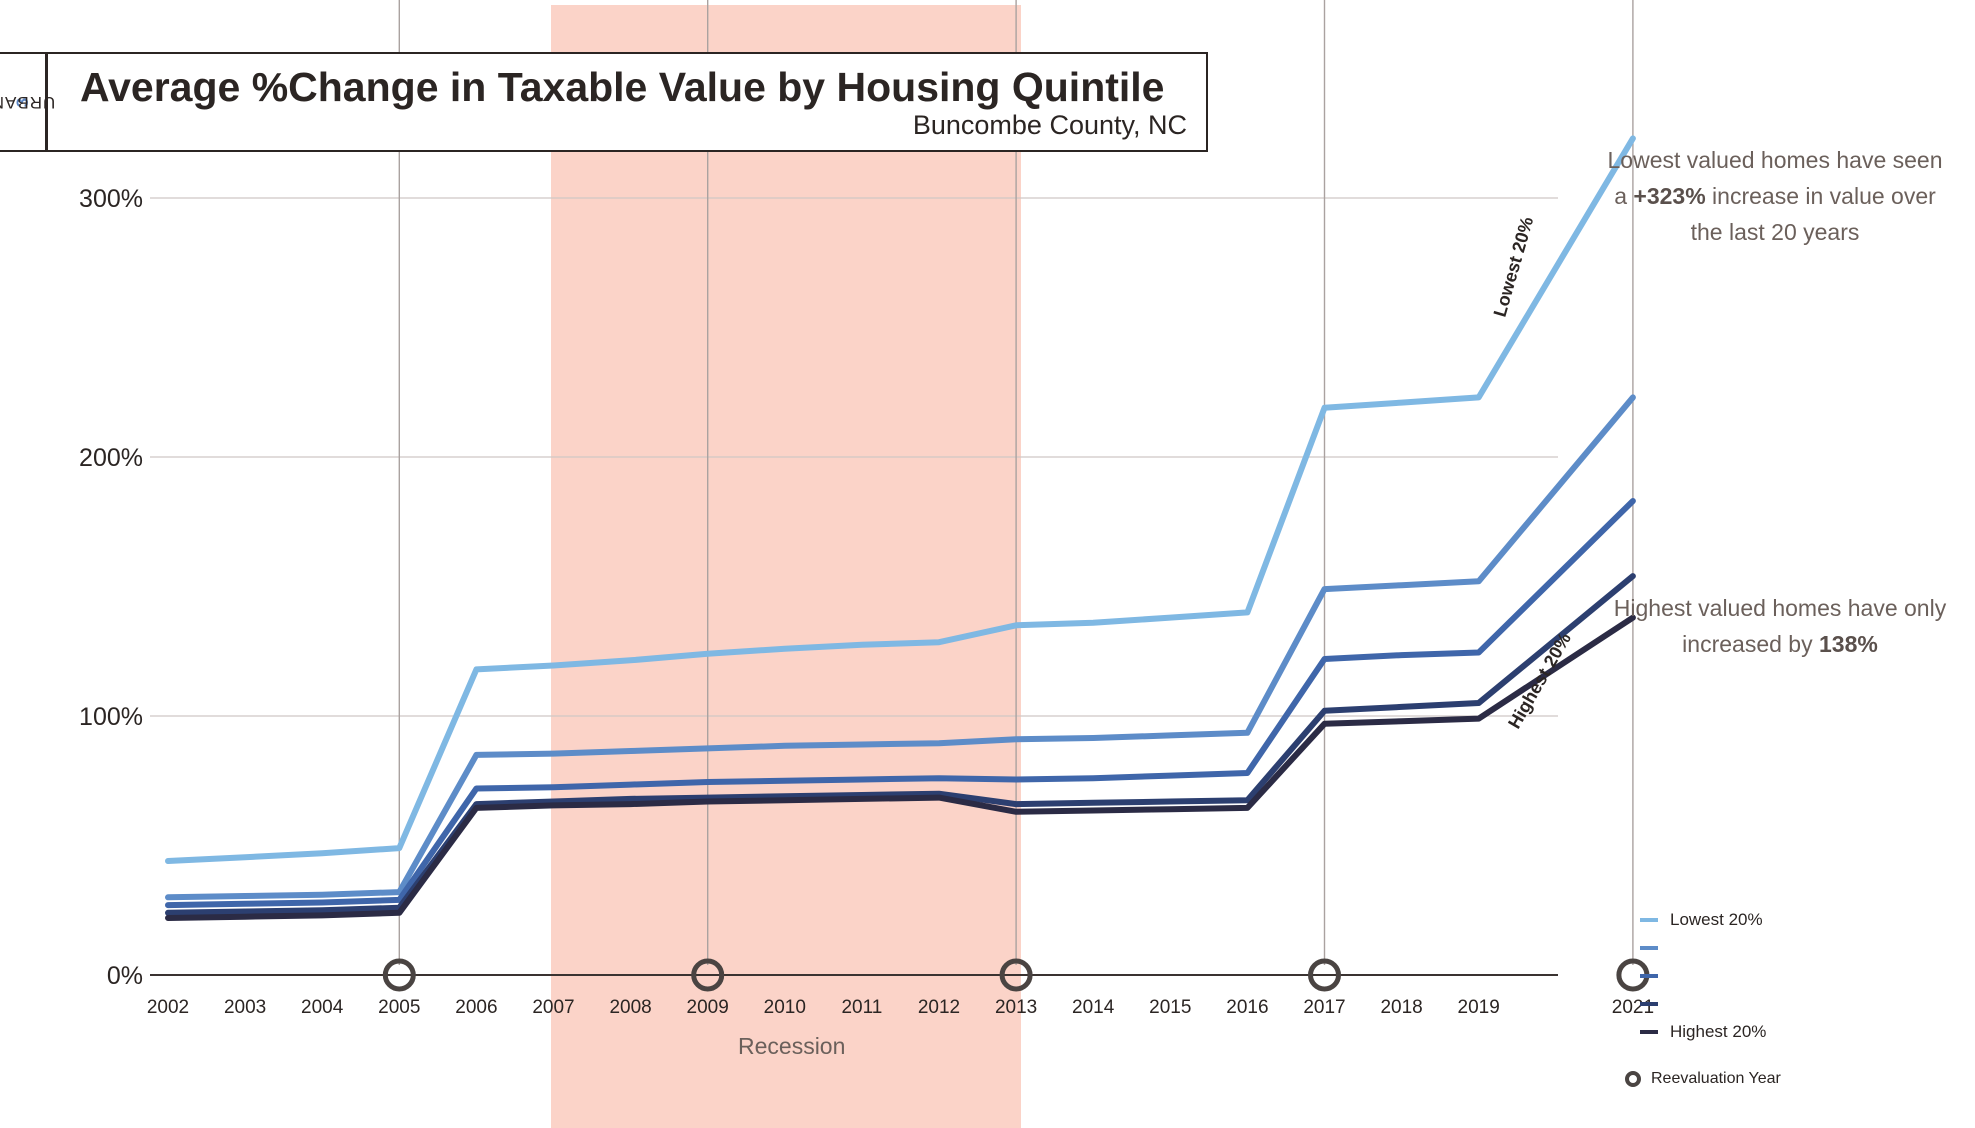 Image resolution: width=1975 pixels, height=1128 pixels. I want to click on x-tick-label: 2003, so click(245, 1007).